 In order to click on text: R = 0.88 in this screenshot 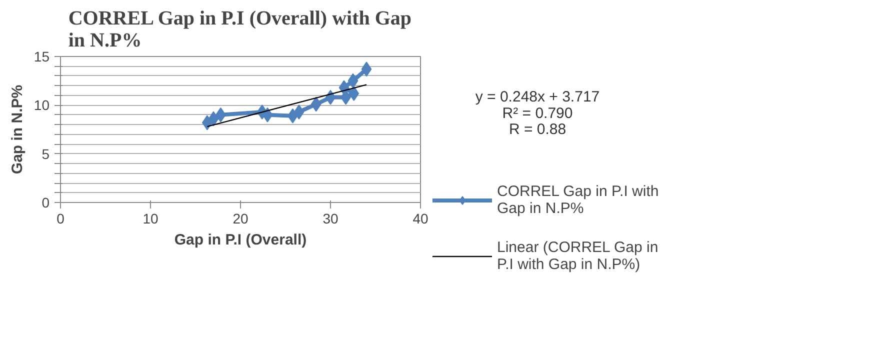, I will do `click(537, 129)`.